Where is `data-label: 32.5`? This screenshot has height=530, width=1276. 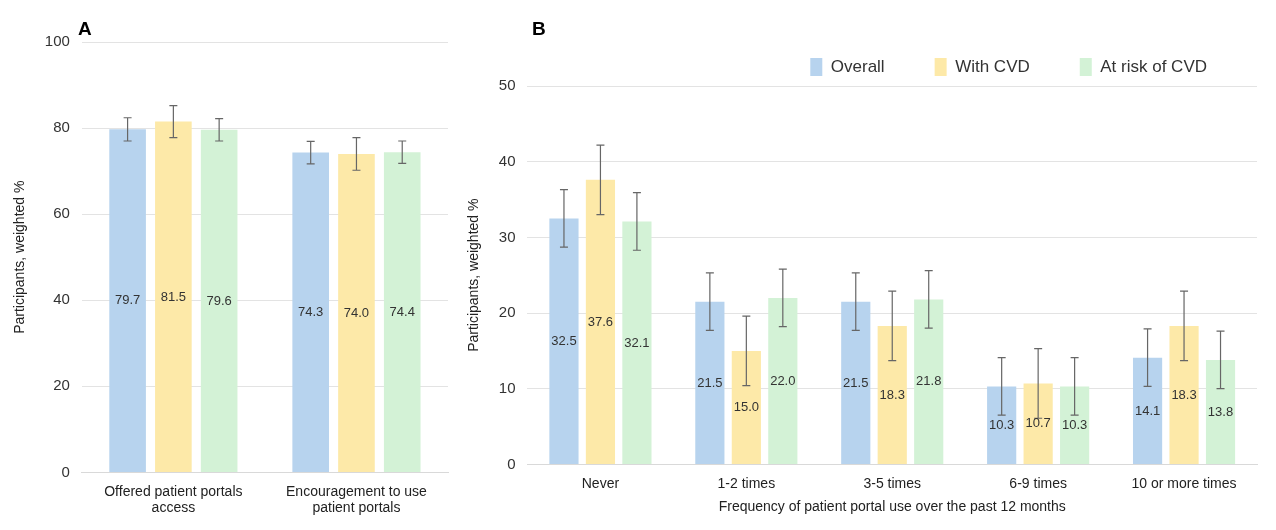
data-label: 32.5 is located at coordinates (564, 340).